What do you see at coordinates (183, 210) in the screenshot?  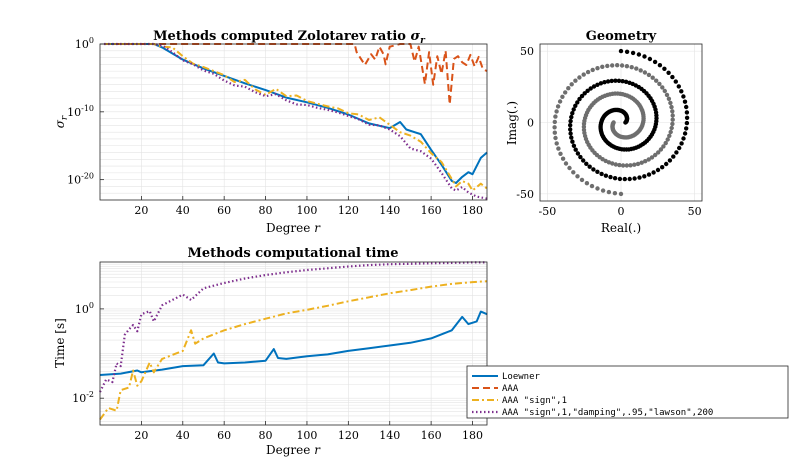 I see `zolotarev-xtick-label: 40` at bounding box center [183, 210].